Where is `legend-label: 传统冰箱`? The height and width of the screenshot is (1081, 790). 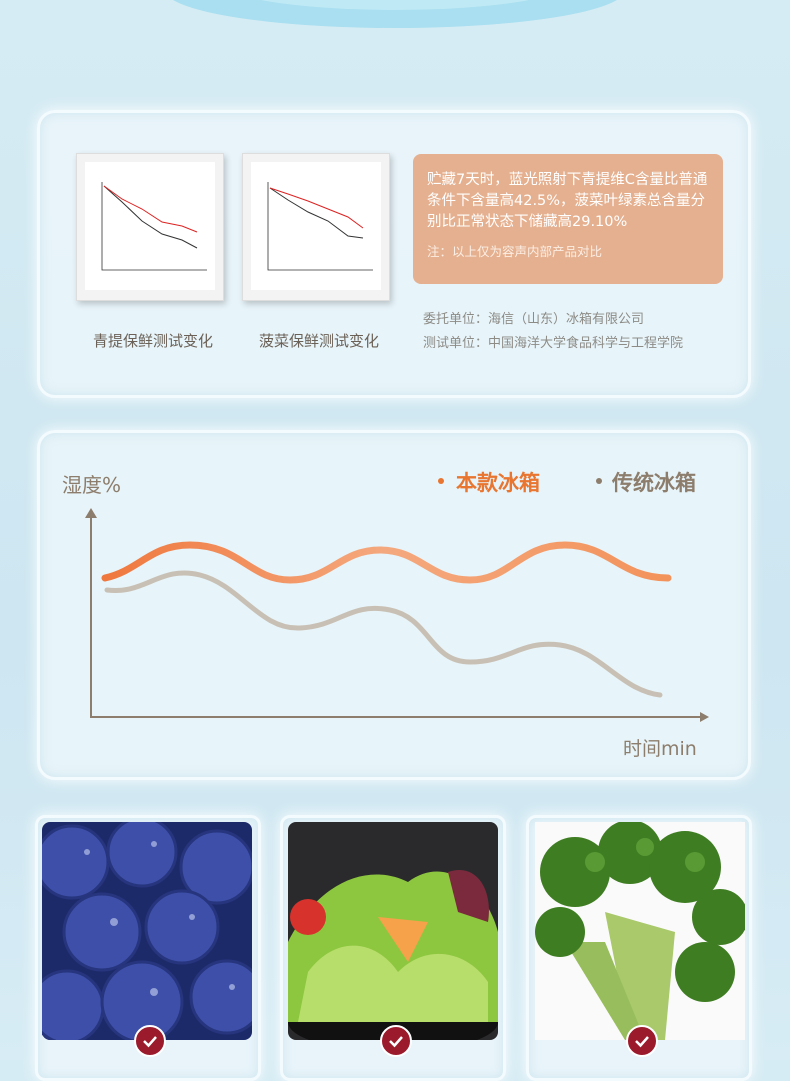 legend-label: 传统冰箱 is located at coordinates (654, 483).